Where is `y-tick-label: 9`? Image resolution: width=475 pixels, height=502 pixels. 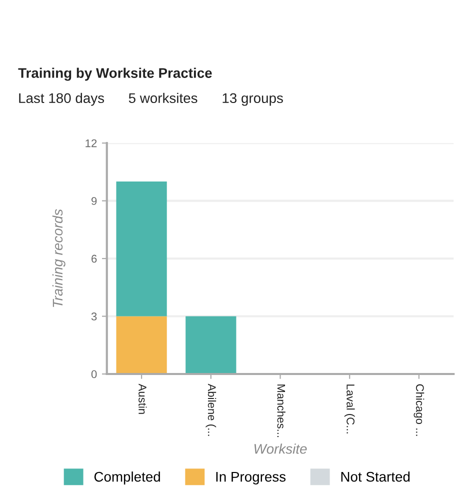
y-tick-label: 9 is located at coordinates (94, 201).